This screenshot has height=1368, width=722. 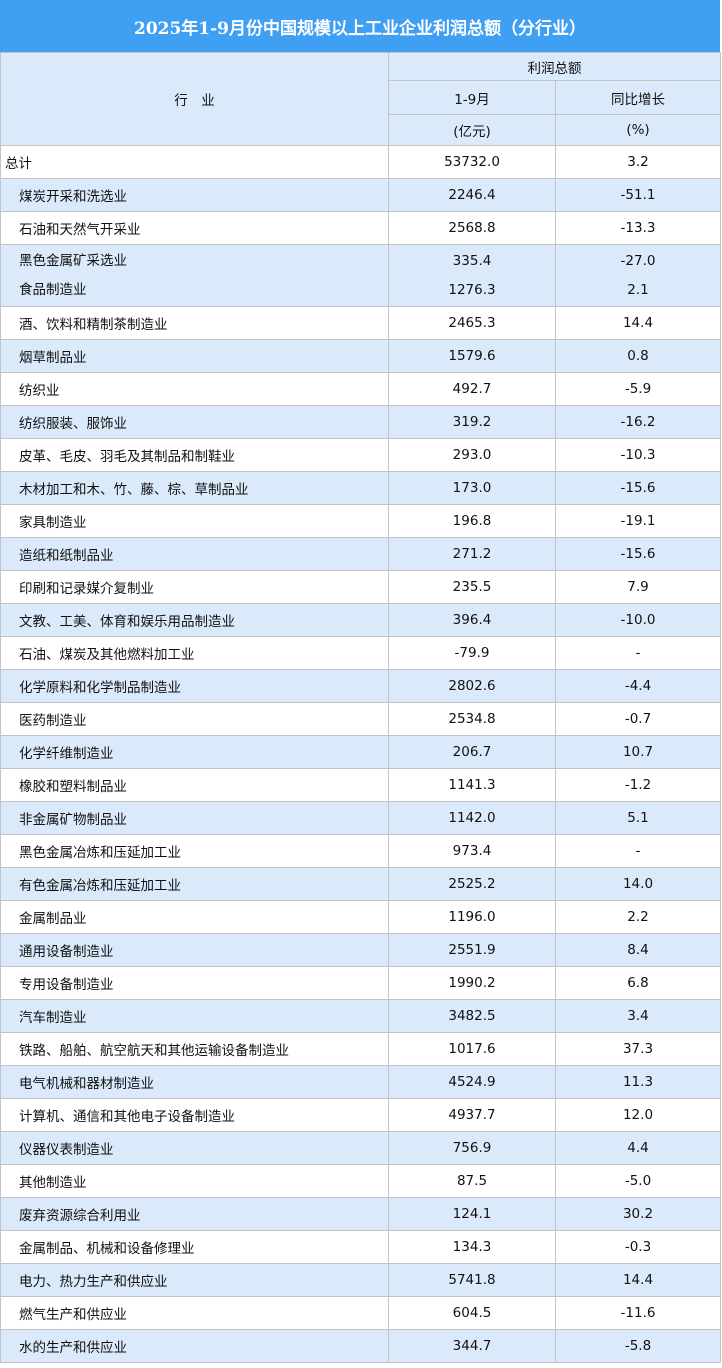 What do you see at coordinates (472, 884) in the screenshot?
I see `profit-value: 2525.2` at bounding box center [472, 884].